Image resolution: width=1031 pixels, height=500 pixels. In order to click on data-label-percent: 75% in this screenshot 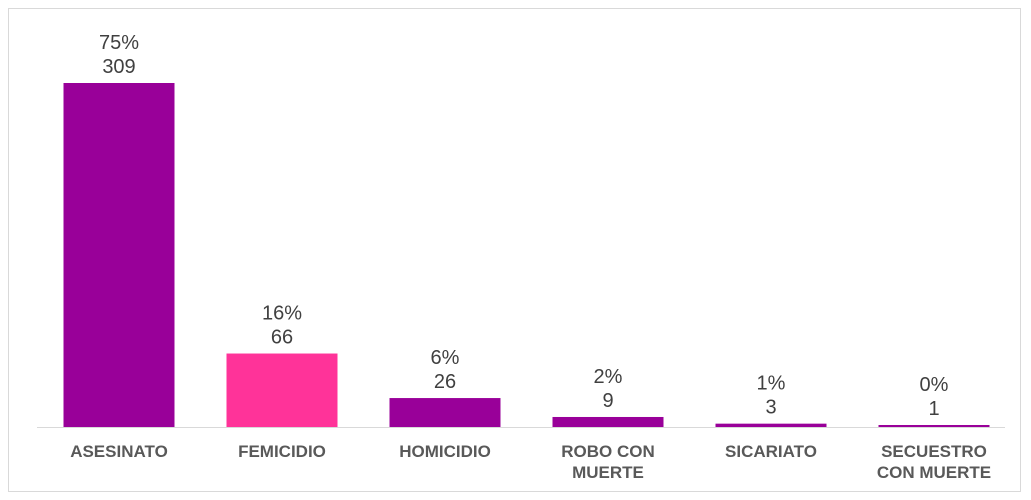, I will do `click(119, 43)`.